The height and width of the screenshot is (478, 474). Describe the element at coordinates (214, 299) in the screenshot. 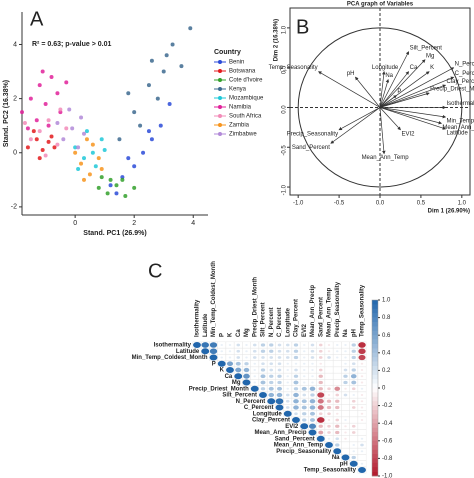

I see `column-label: Min_Temp_Coldest_Month` at that location.